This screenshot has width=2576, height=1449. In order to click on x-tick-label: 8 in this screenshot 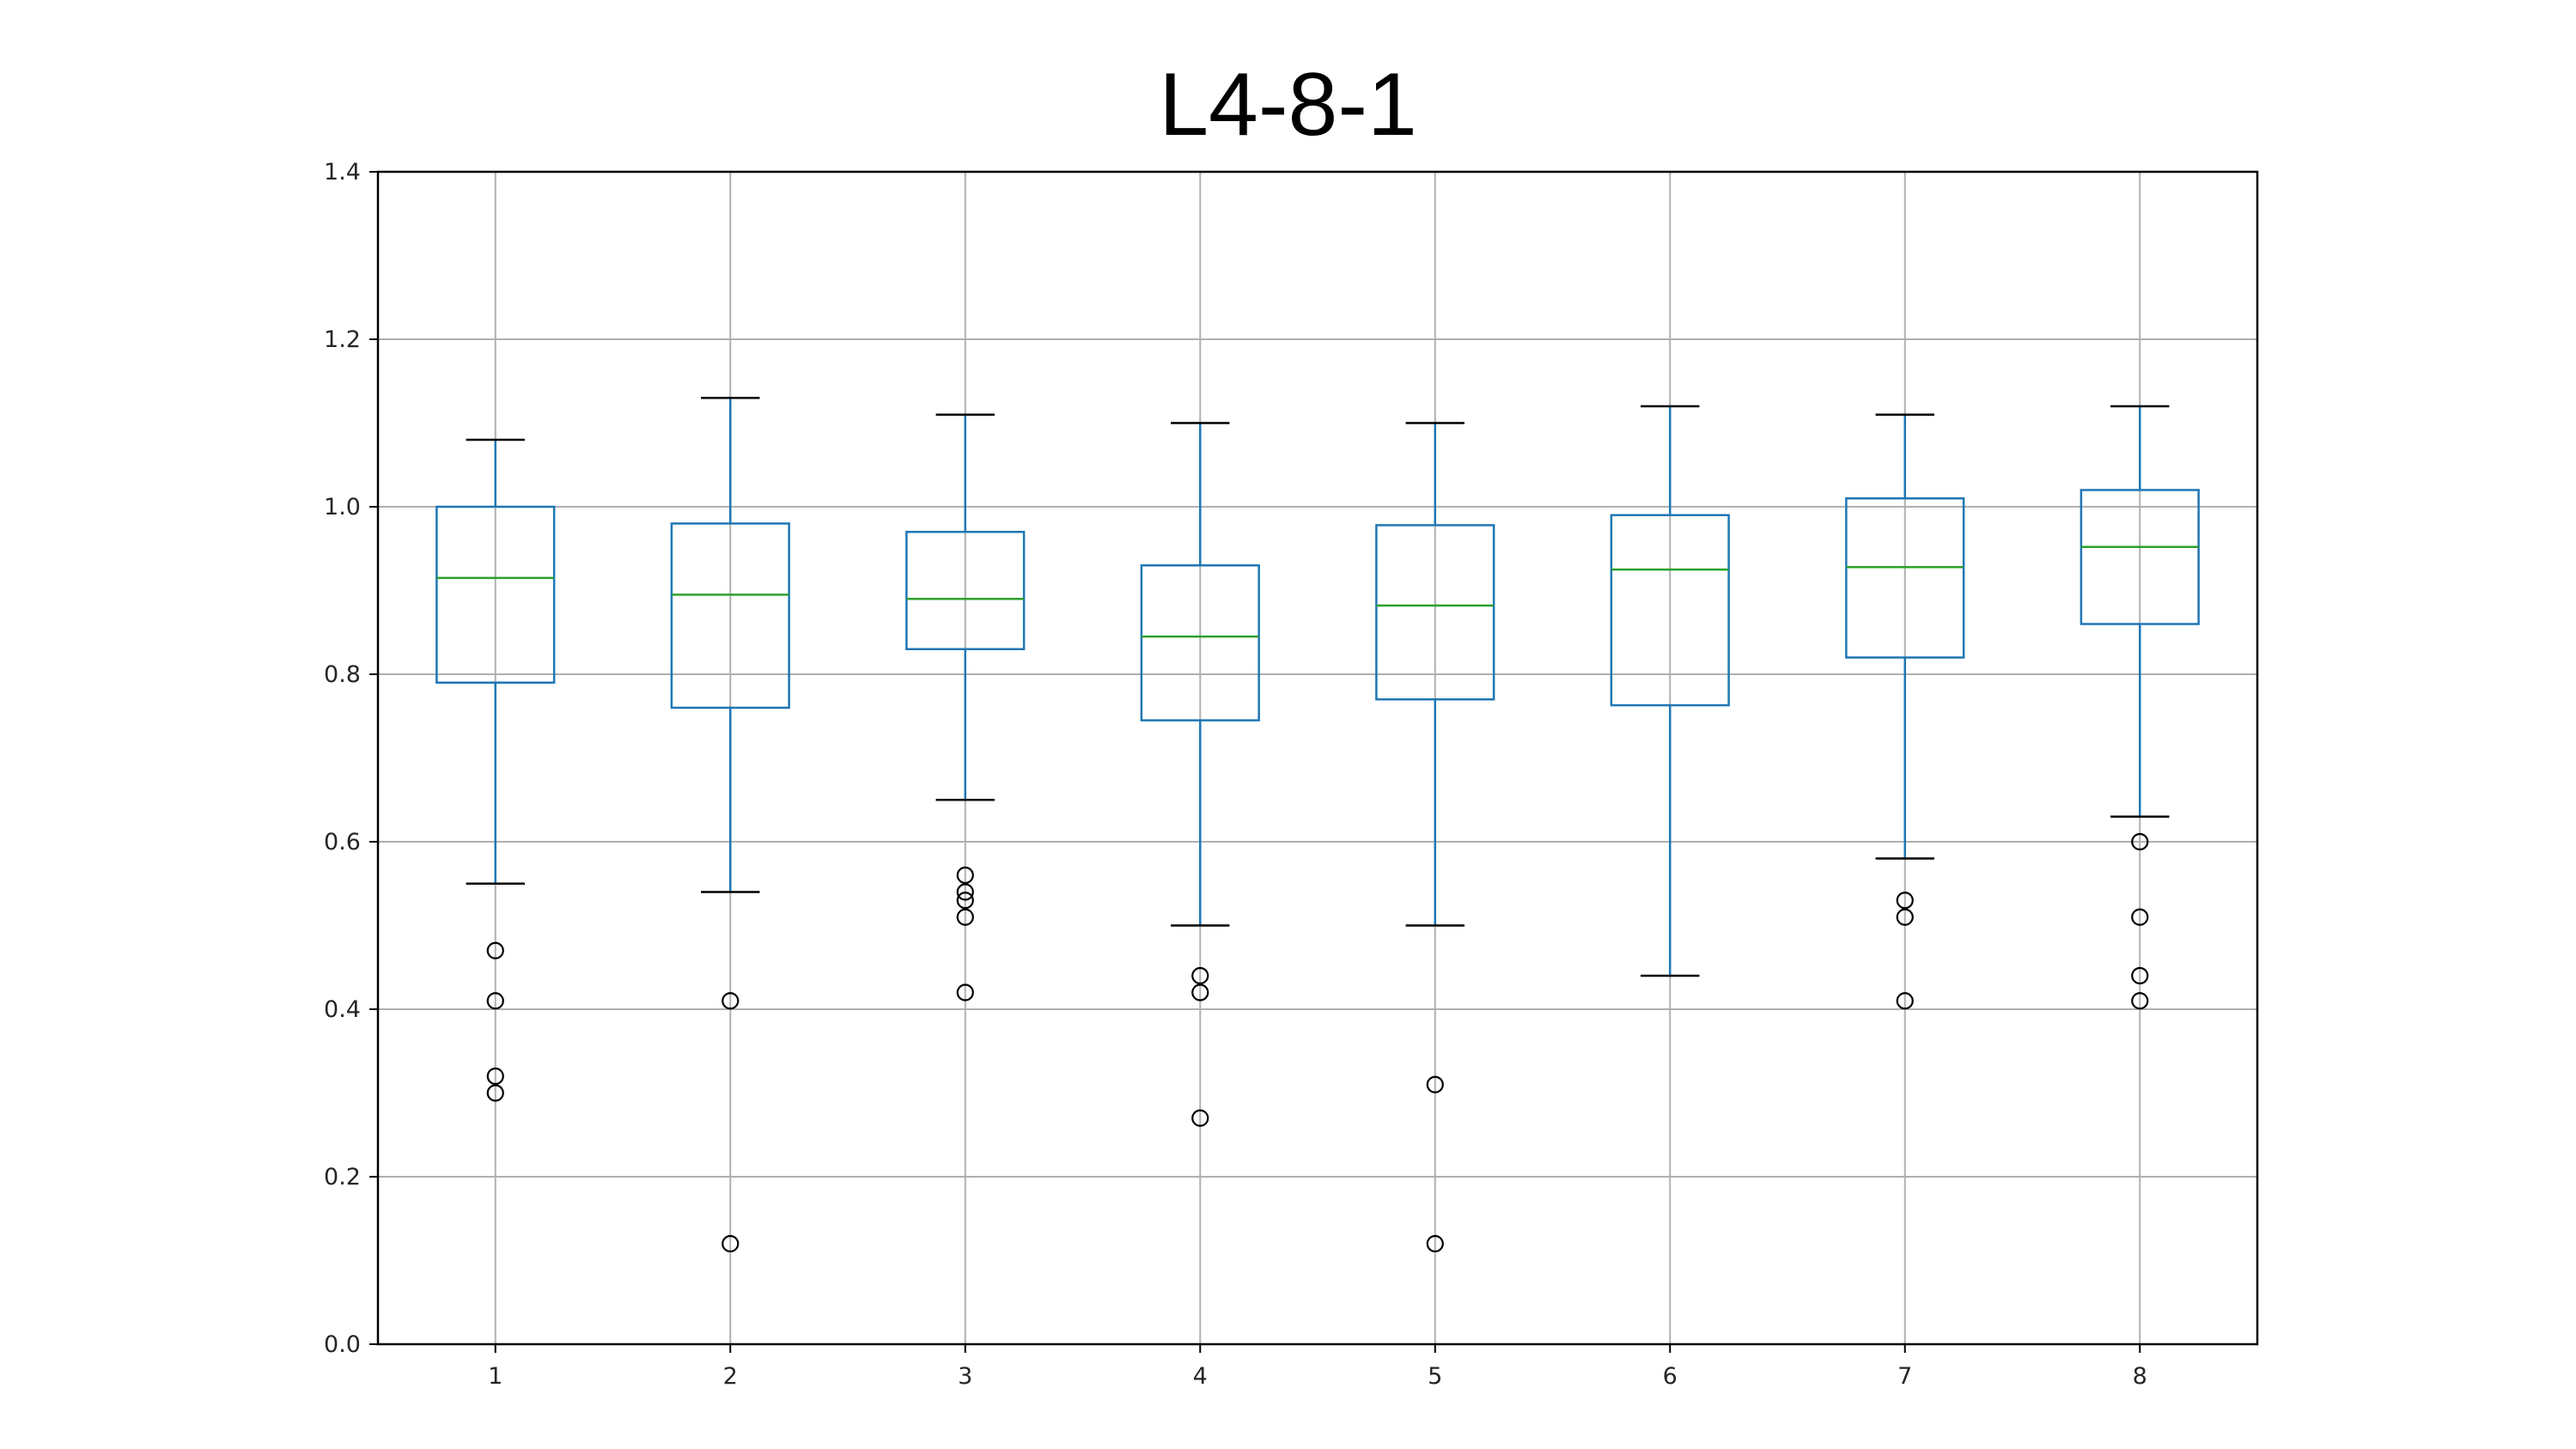, I will do `click(2140, 1376)`.